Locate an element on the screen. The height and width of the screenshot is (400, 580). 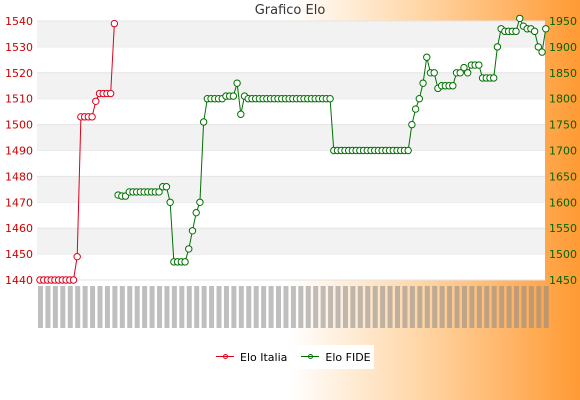
y-right-tick-label: 1850 is located at coordinates (563, 73).